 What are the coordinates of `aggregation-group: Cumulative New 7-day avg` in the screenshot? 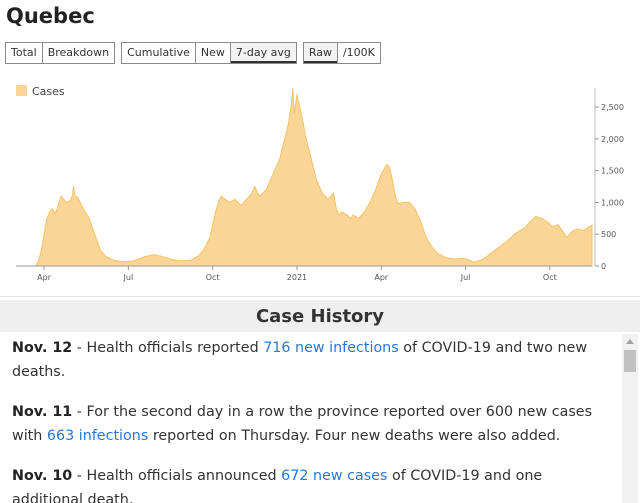 It's located at (209, 53).